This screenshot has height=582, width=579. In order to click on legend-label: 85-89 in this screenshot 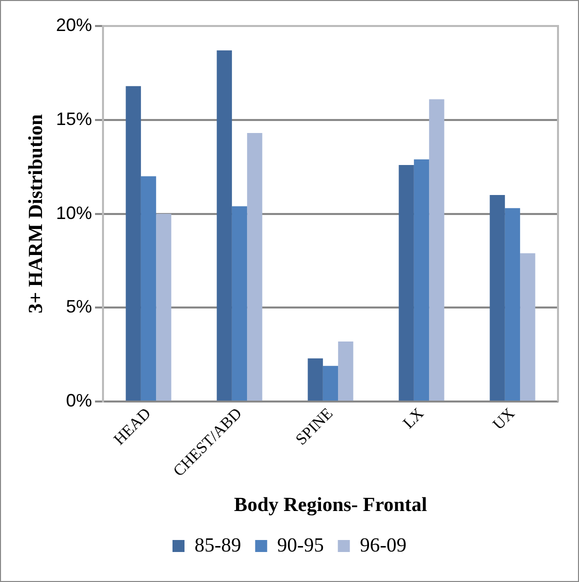, I will do `click(218, 545)`.